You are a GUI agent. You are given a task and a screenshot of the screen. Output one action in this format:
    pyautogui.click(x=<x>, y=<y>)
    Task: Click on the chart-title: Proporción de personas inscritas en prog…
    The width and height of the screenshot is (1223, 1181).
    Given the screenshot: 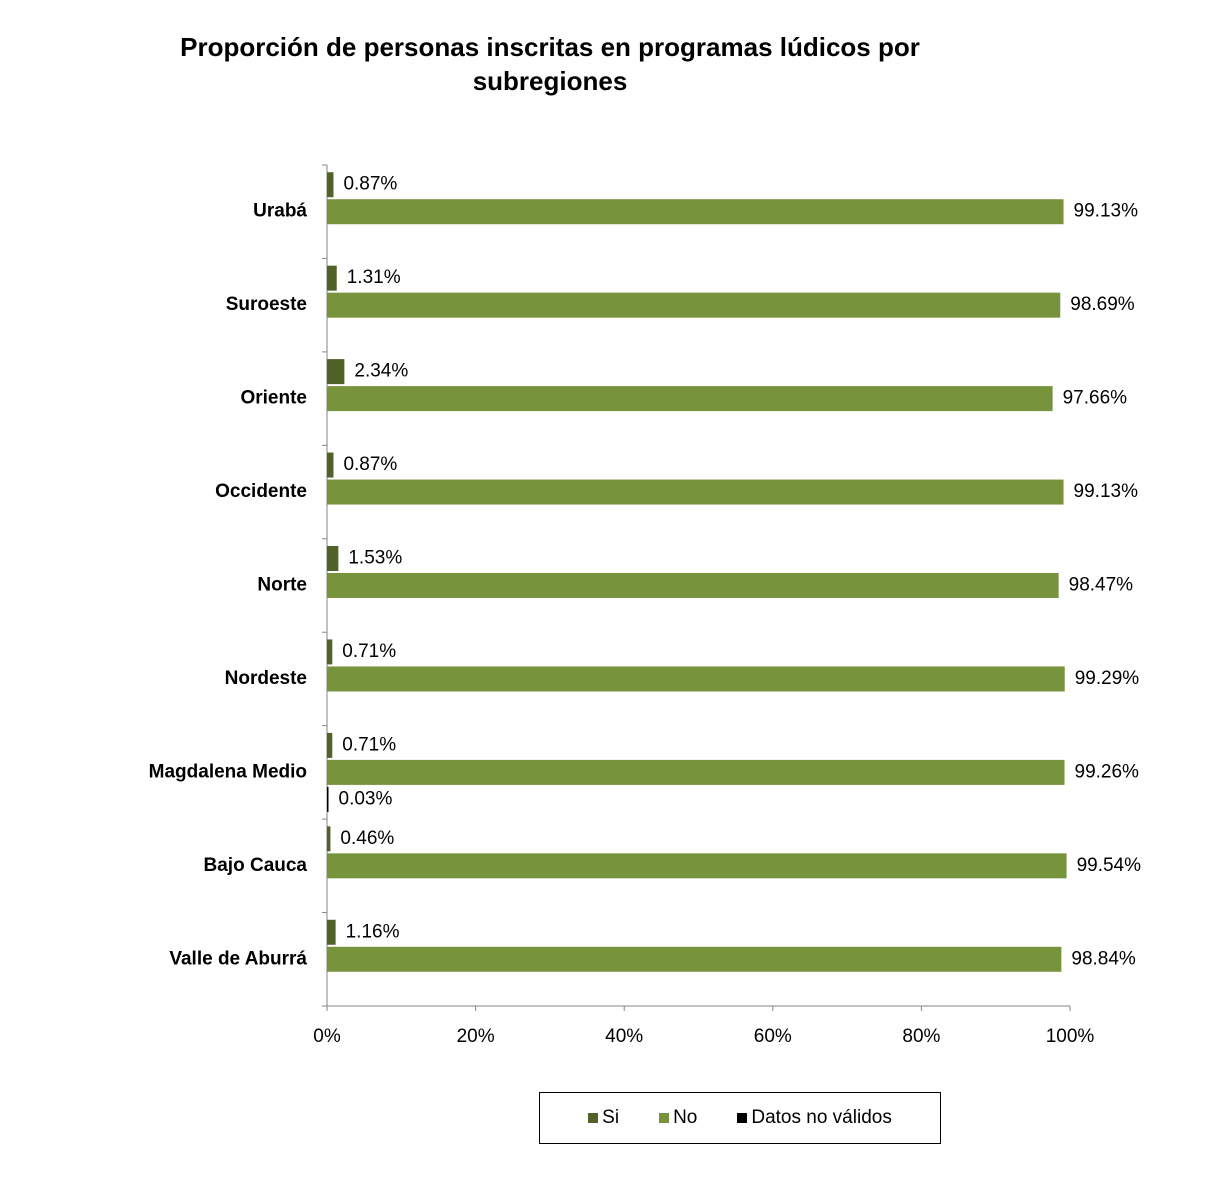 What is the action you would take?
    pyautogui.click(x=550, y=64)
    